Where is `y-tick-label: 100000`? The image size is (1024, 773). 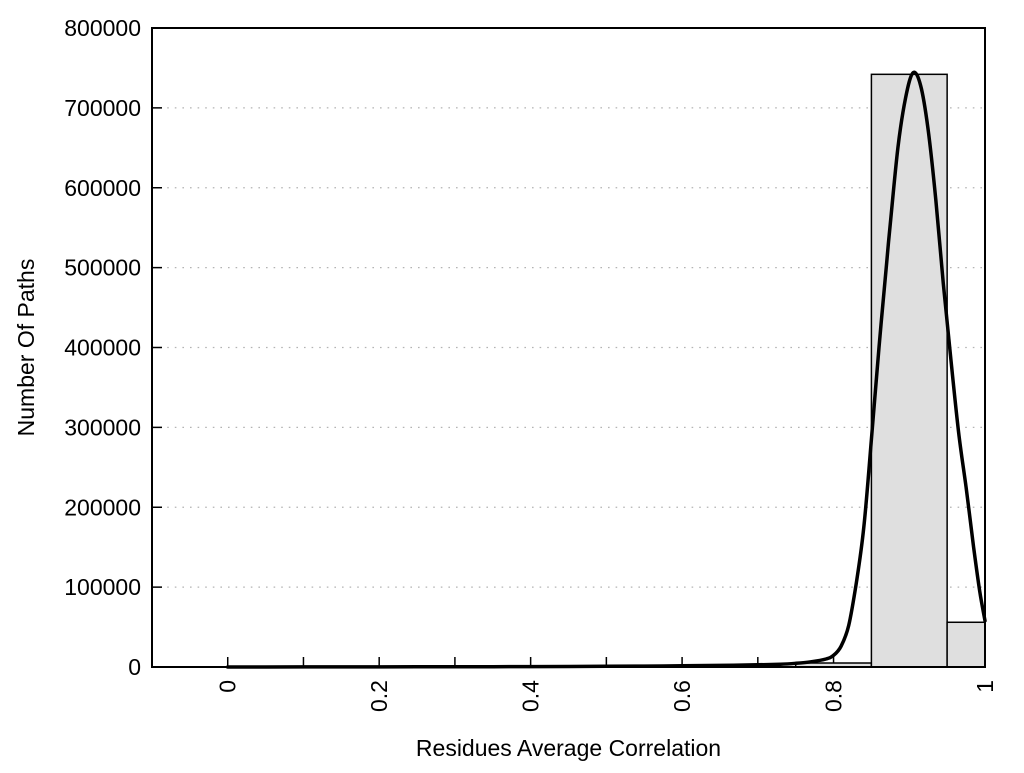 y-tick-label: 100000 is located at coordinates (102, 587).